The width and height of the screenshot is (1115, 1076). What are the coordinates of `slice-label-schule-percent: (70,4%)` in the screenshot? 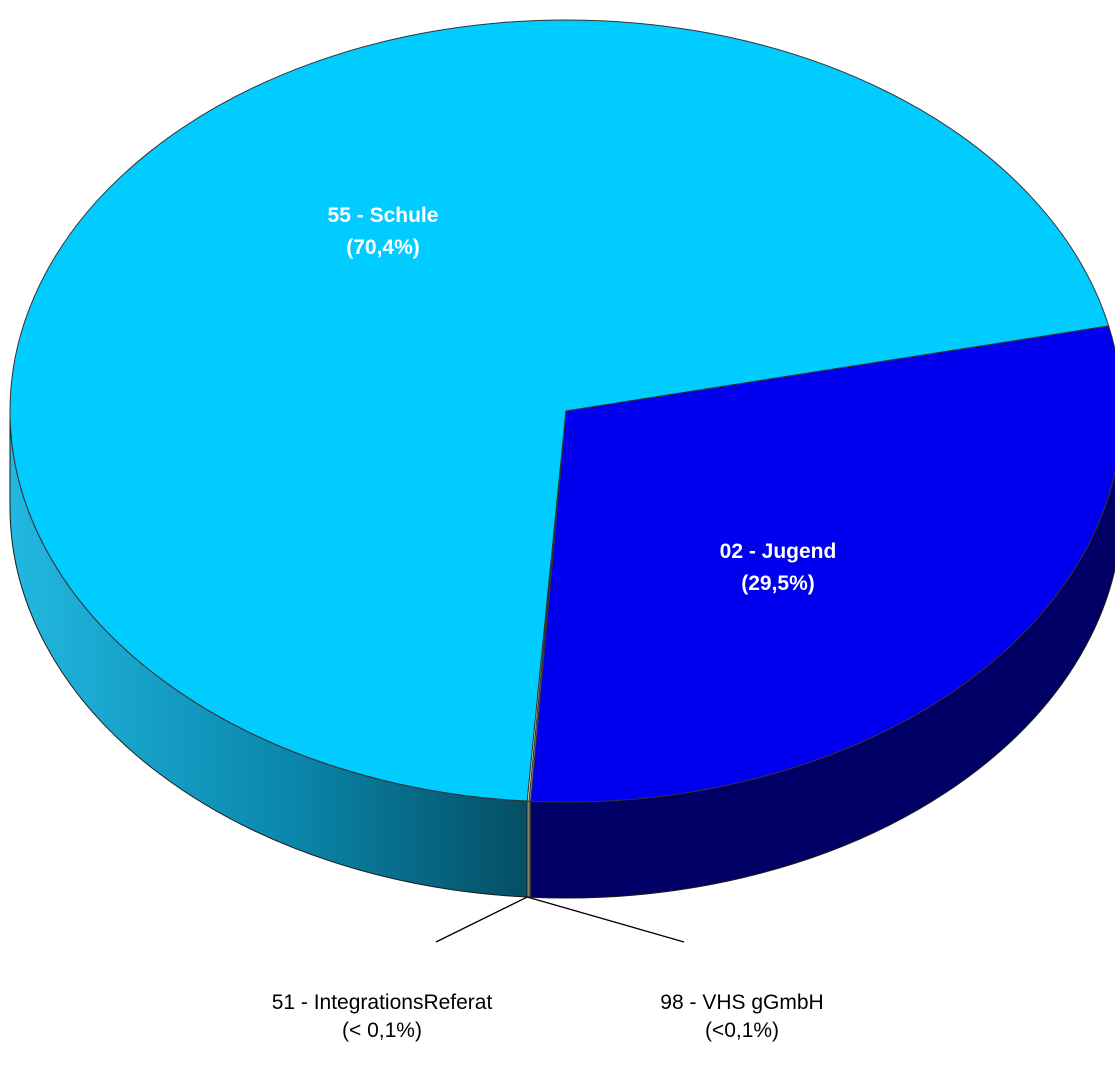 It's located at (383, 247).